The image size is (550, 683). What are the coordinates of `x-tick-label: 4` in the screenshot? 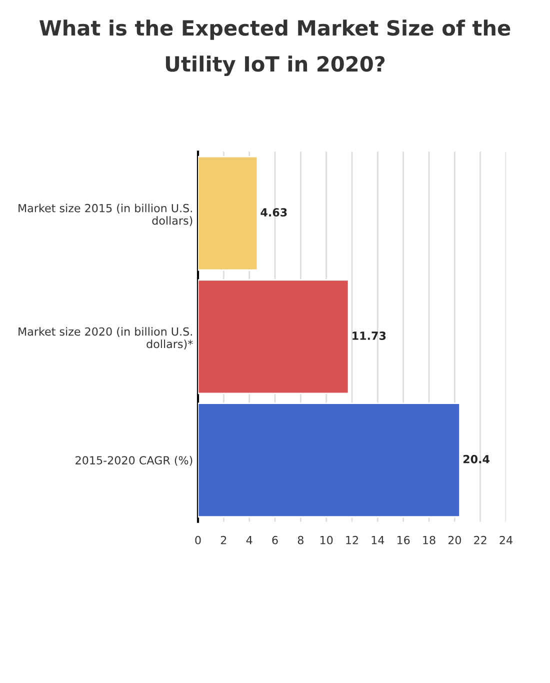 It's located at (249, 540).